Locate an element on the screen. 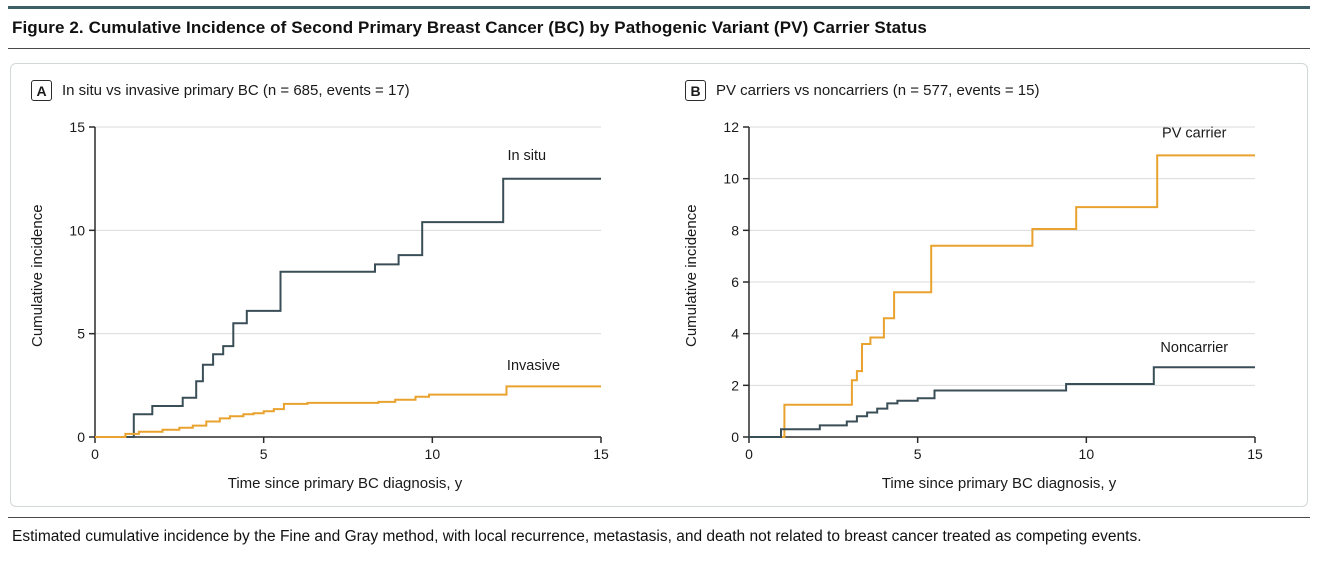 This screenshot has height=562, width=1318. series-label: Invasive is located at coordinates (533, 366).